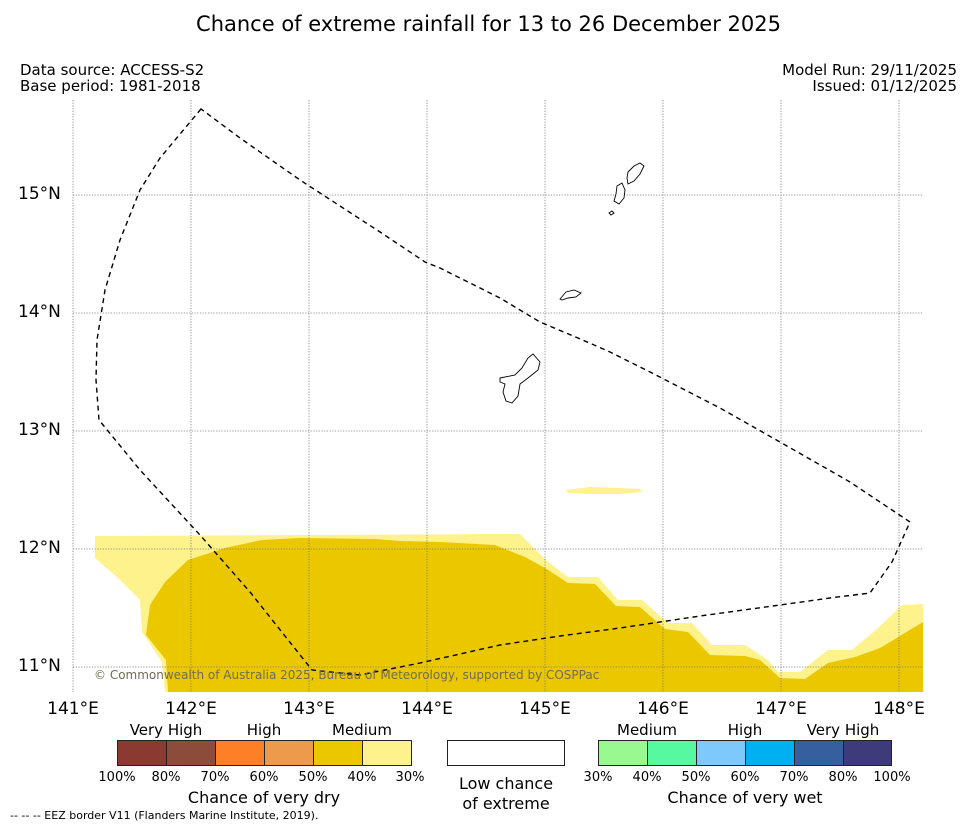  I want to click on base-period: Base period: 1981-2018, so click(110, 86).